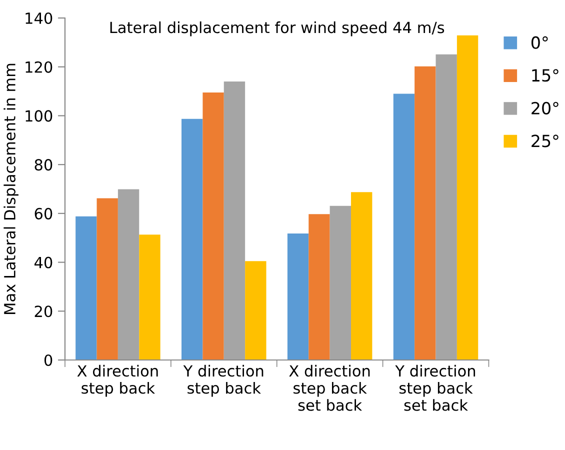  I want to click on x-tick-label: X direction step back, so click(117, 380).